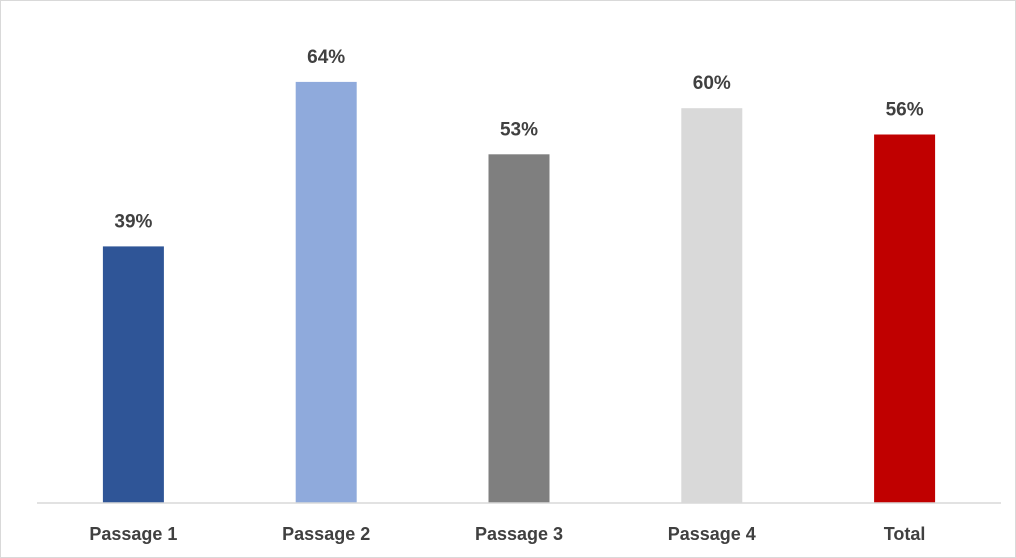 The height and width of the screenshot is (558, 1016). What do you see at coordinates (133, 534) in the screenshot?
I see `x-tick-label-passage-1: Passage 1` at bounding box center [133, 534].